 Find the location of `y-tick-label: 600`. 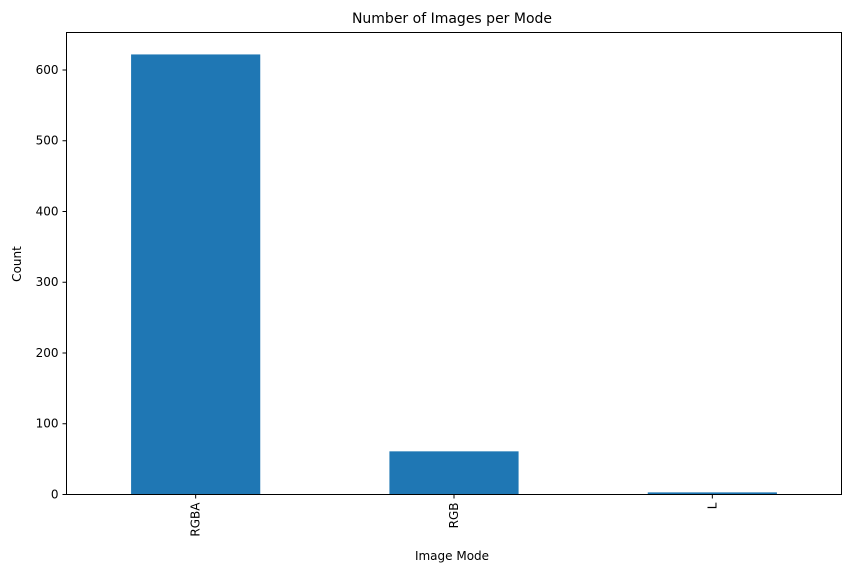

y-tick-label: 600 is located at coordinates (47, 70).